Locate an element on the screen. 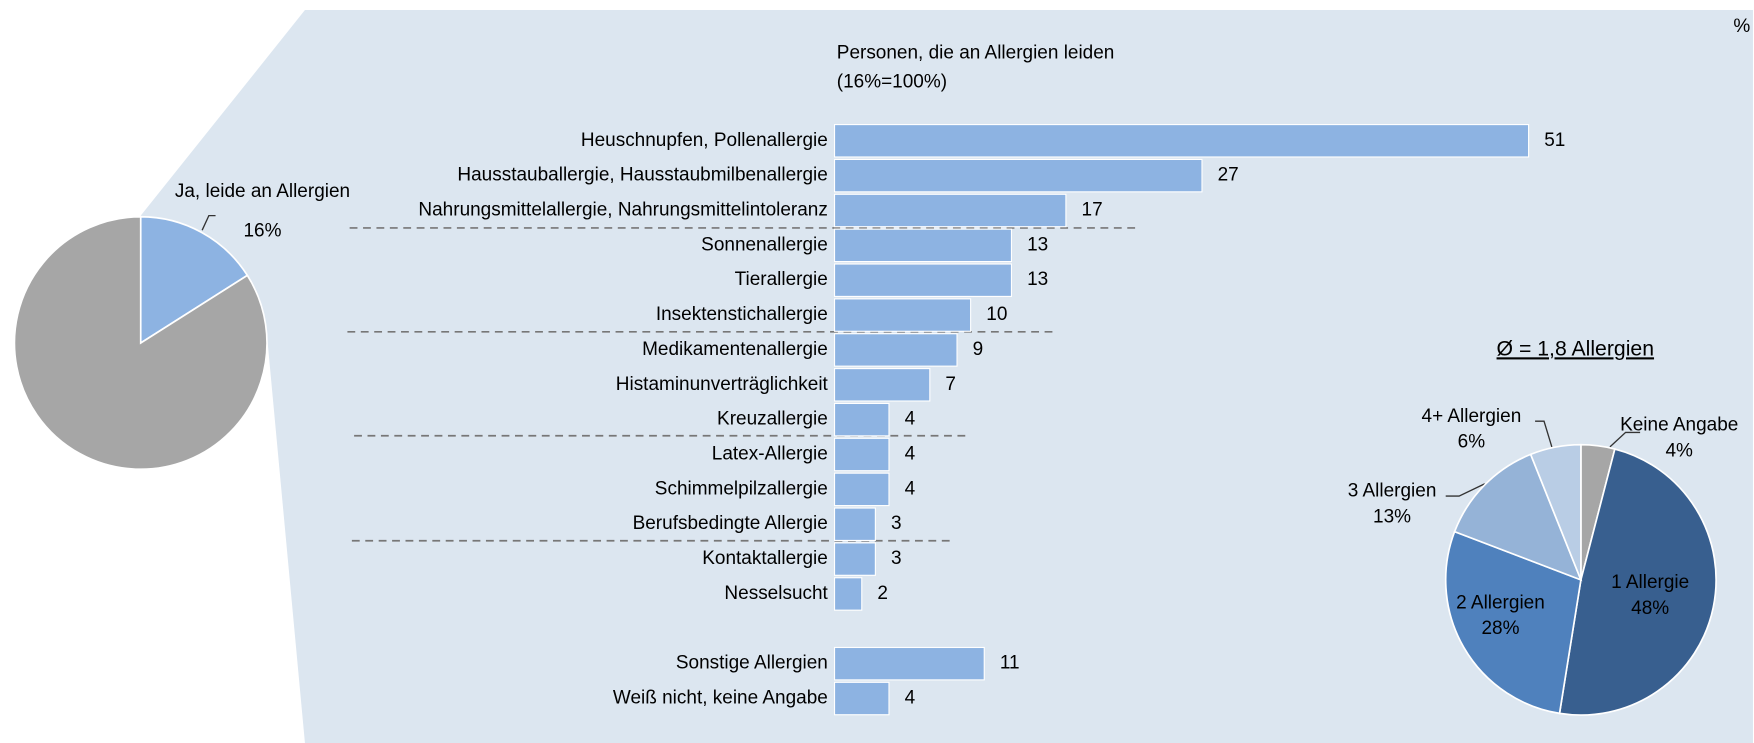 This screenshot has width=1754, height=743. category-label: Insektenstichallergie is located at coordinates (742, 314).